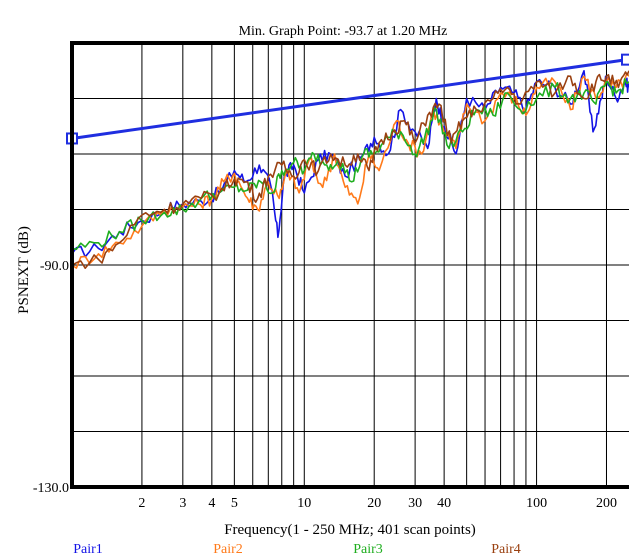  I want to click on y-axis-label: PSNEXT (dB), so click(24, 270).